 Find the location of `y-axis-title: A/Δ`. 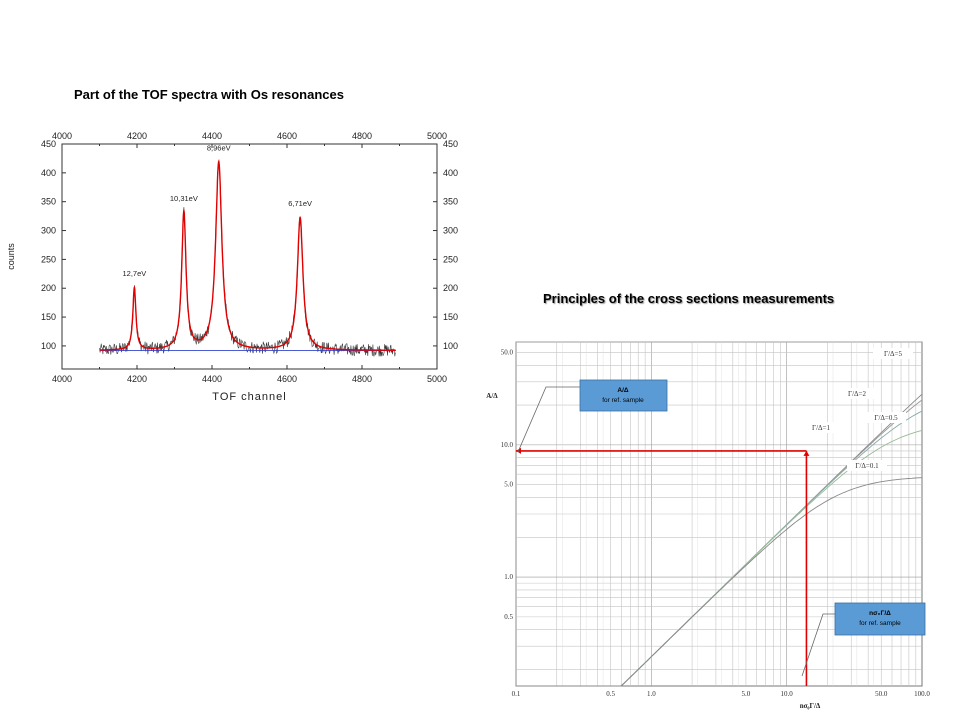

y-axis-title: A/Δ is located at coordinates (492, 396).